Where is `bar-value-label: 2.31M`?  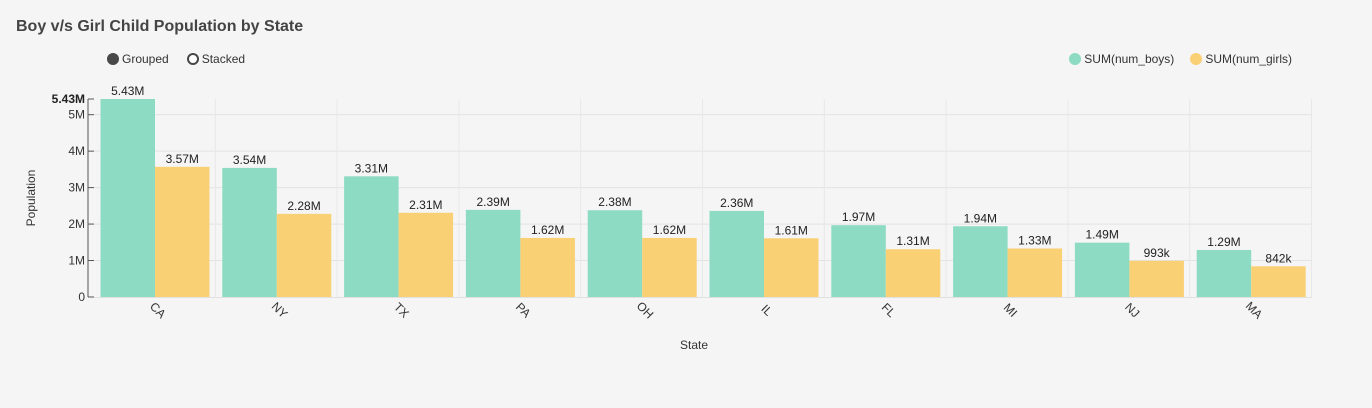
bar-value-label: 2.31M is located at coordinates (425, 205).